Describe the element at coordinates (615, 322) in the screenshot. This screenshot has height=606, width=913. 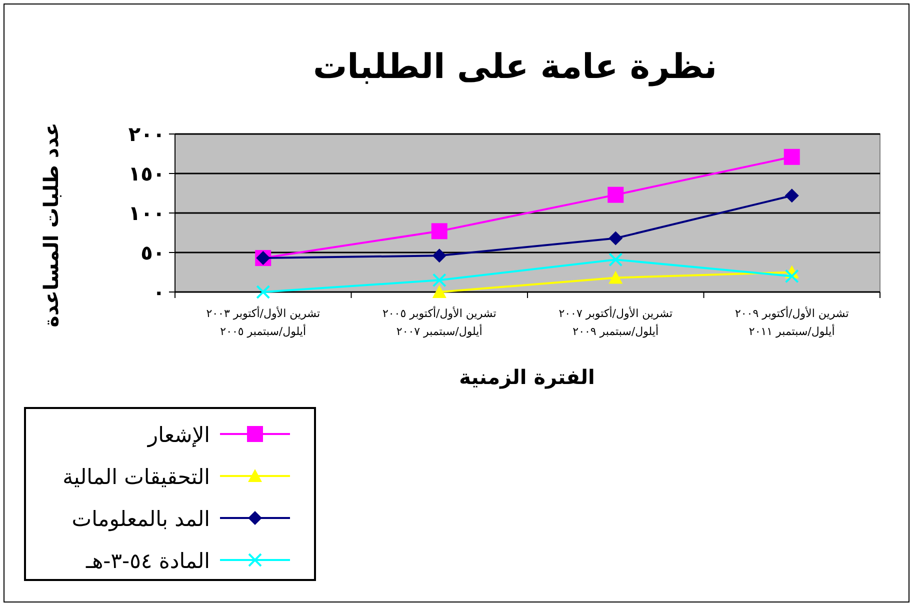
I see `x-tick-label: تشرين الأول/أكتوبر ٢٠٠٧ أيلول/سبتمبر ٢٠٠٩` at that location.